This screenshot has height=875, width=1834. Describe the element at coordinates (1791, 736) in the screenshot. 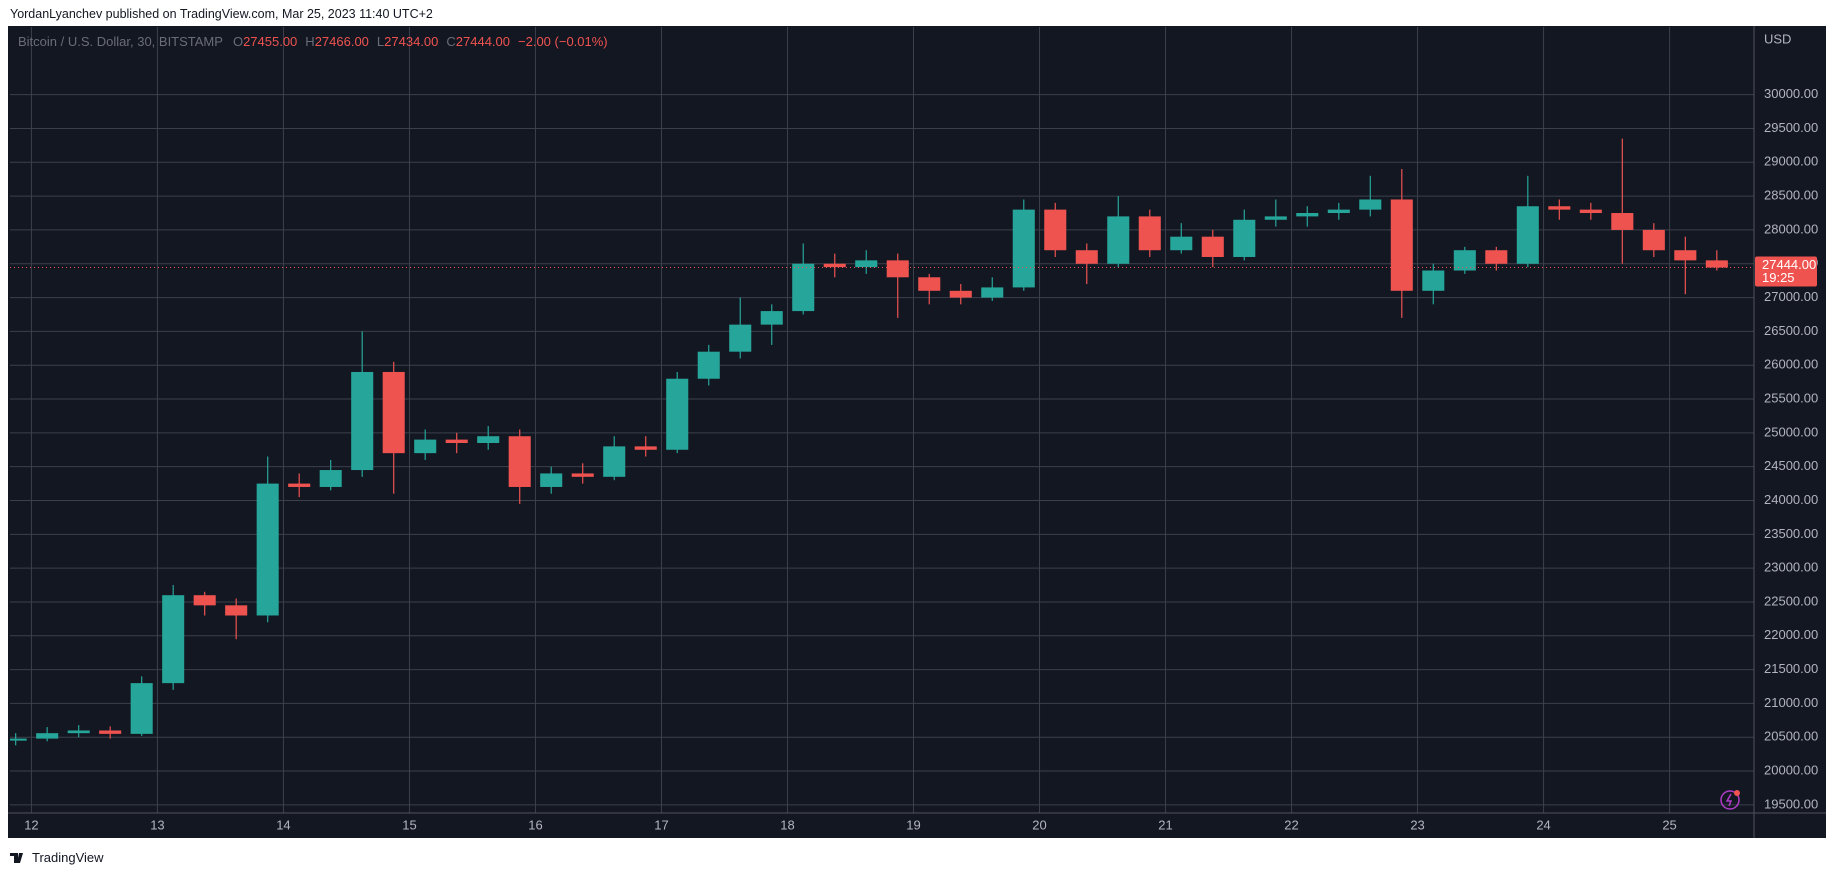

I see `y-tick-label: 20500.00` at that location.